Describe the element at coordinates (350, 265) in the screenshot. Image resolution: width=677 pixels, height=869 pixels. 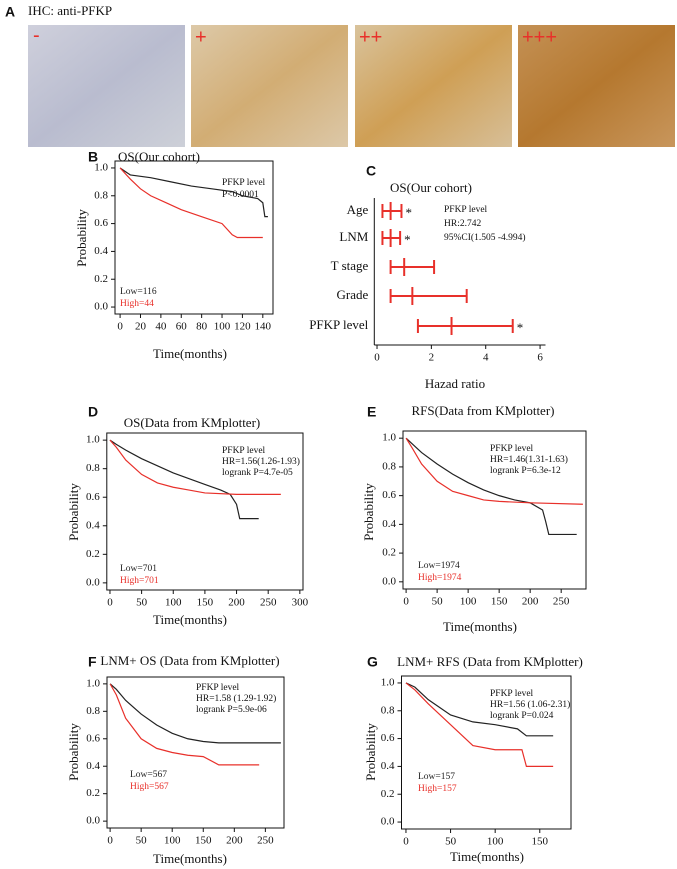
I see `category-label: T stage` at that location.